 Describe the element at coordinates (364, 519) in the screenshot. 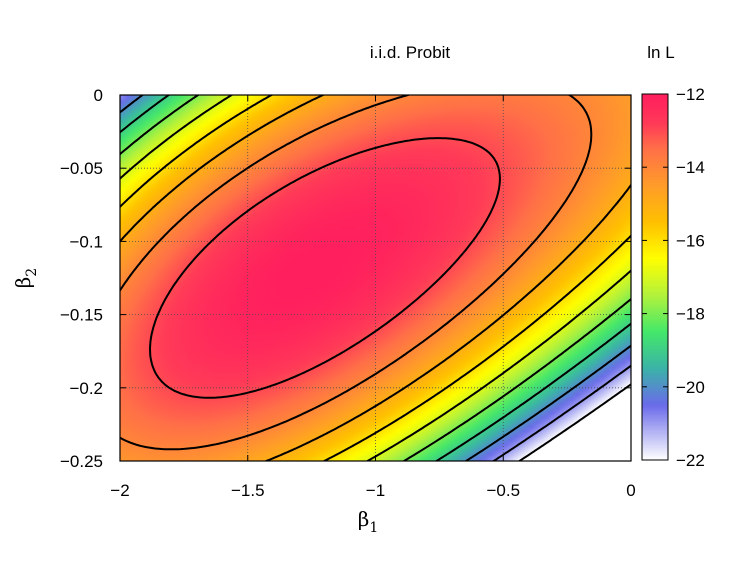

I see `x-axis-label-symbol: β` at that location.